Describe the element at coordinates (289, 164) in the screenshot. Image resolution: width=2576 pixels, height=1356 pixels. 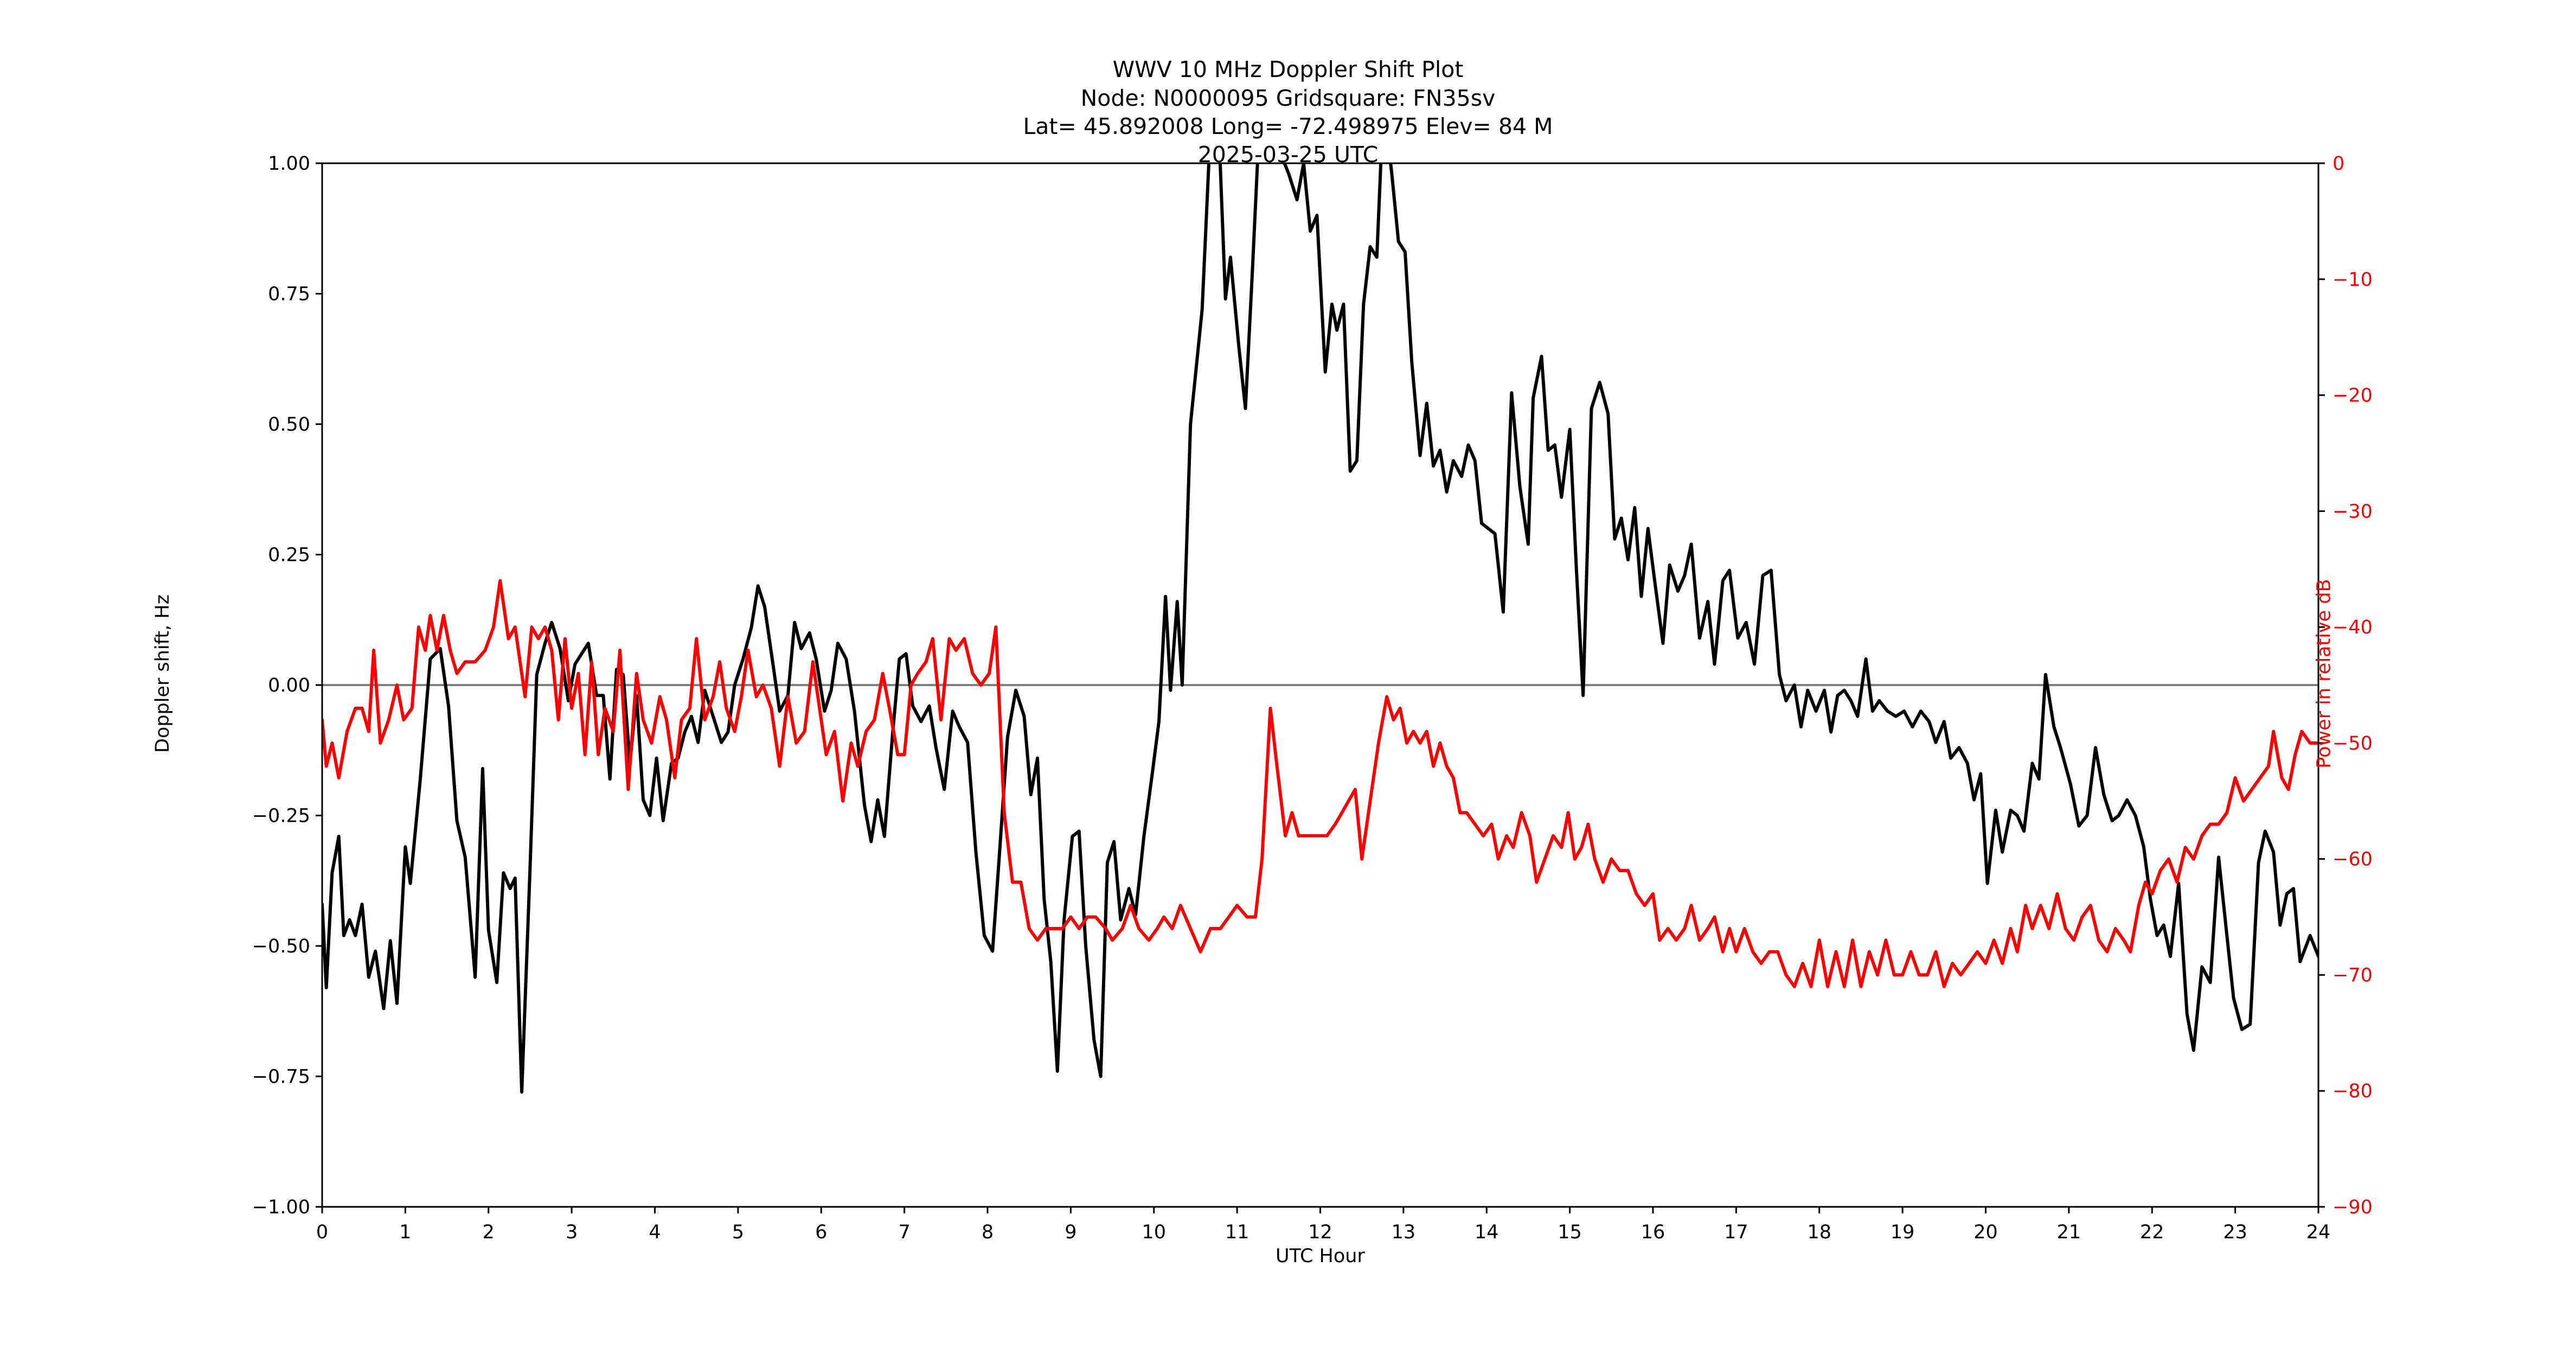
I see `left-y-tick-label: 1.00` at that location.